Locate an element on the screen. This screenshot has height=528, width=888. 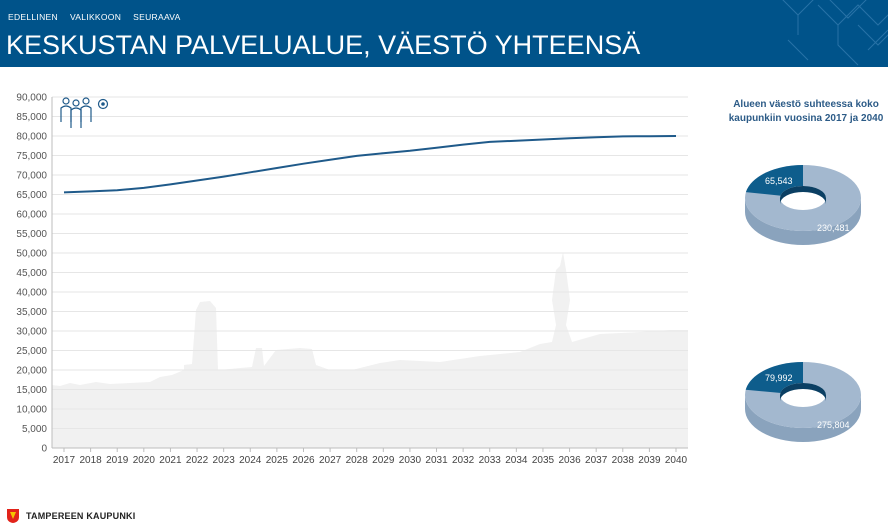
x-tick-label: 2023 is located at coordinates (224, 460).